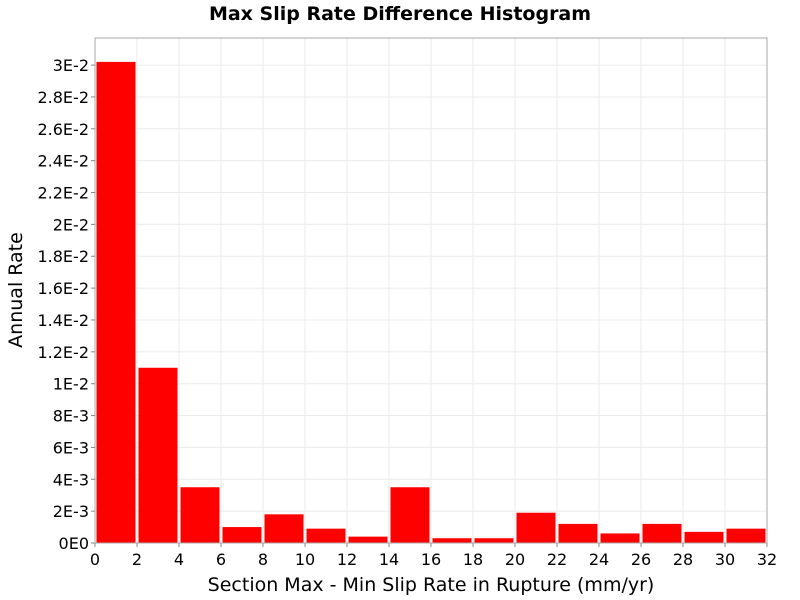  What do you see at coordinates (599, 559) in the screenshot?
I see `x-tick-label: 24` at bounding box center [599, 559].